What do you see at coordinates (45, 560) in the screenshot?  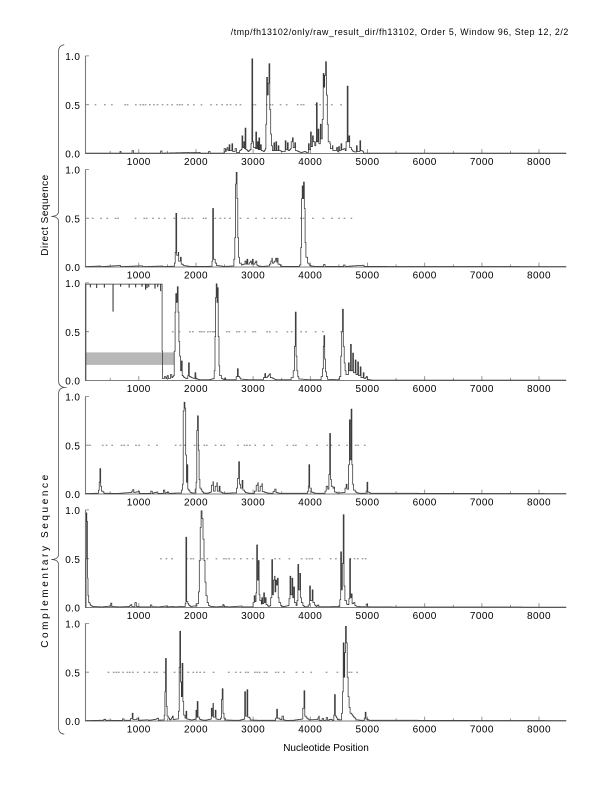 I see `svg-text: Complementary Sequence` at bounding box center [45, 560].